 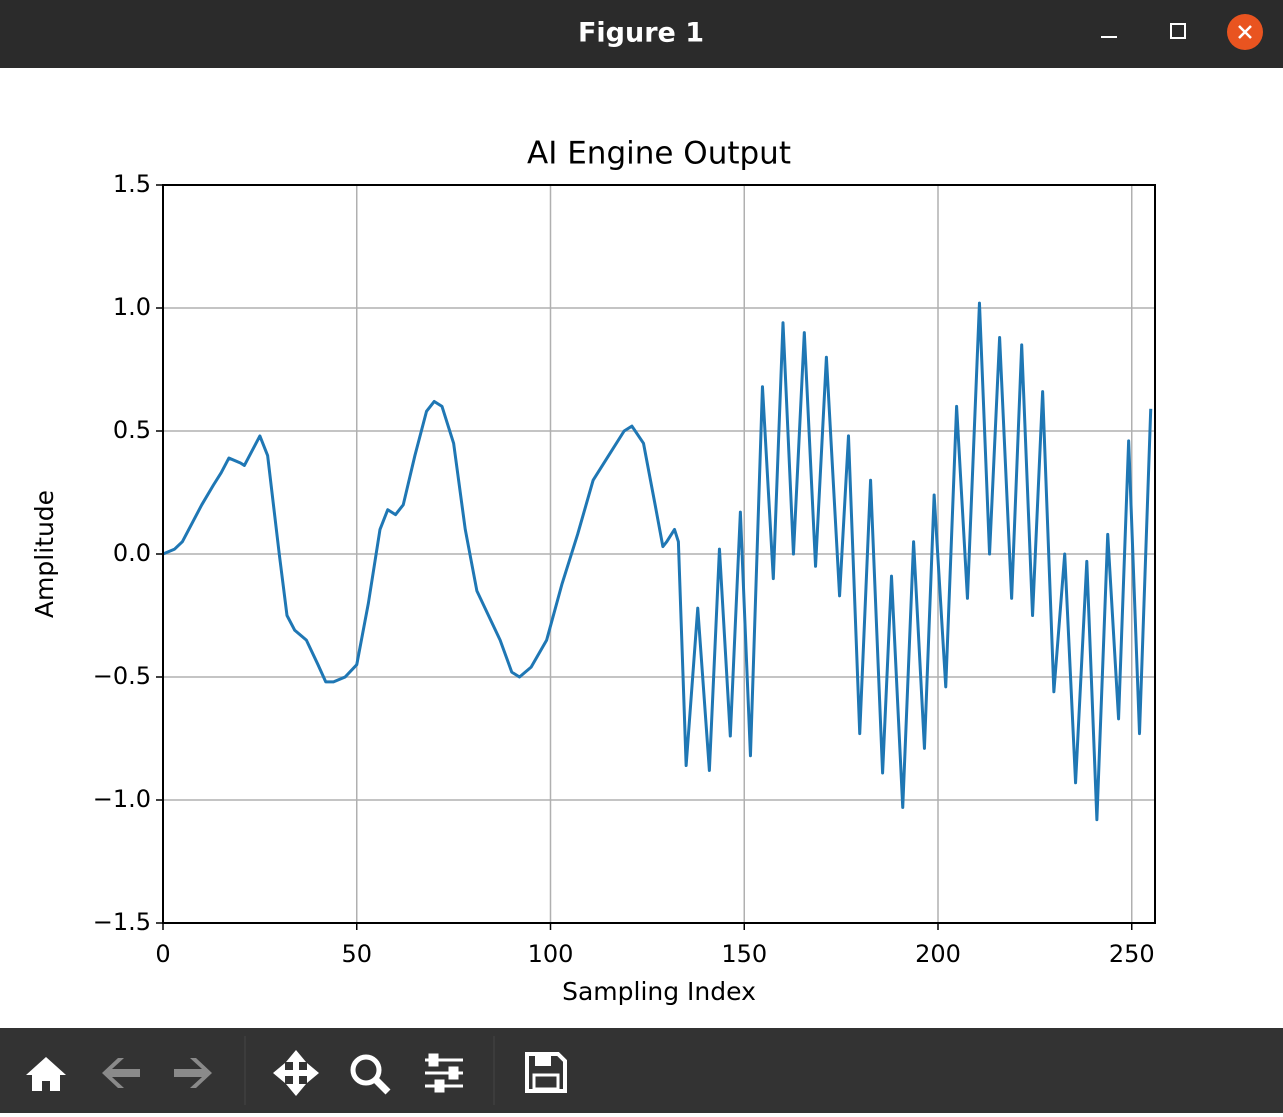 I want to click on x-tick-label: 150, so click(x=744, y=954).